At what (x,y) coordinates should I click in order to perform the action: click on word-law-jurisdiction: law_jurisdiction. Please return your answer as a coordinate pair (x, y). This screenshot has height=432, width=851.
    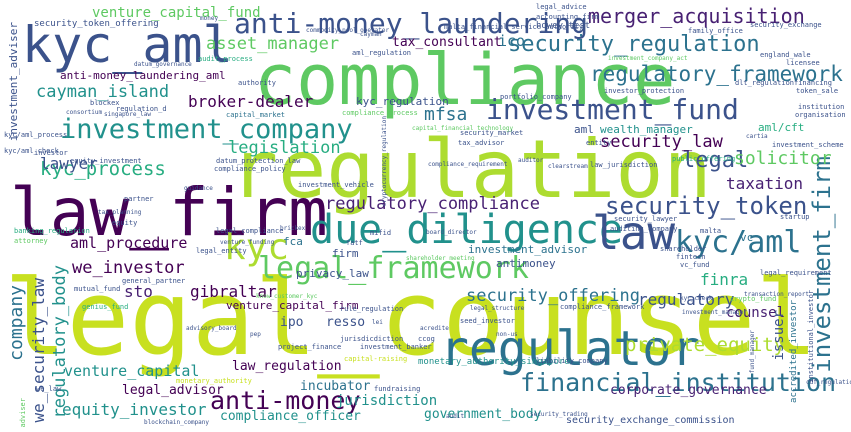
    Looking at the image, I should click on (624, 165).